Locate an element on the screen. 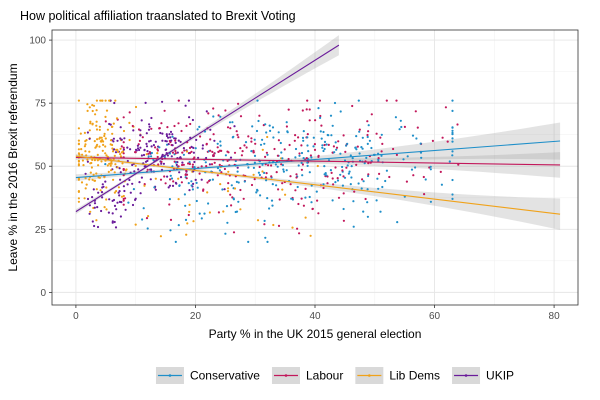 The width and height of the screenshot is (600, 400). x-tick-label: 0 is located at coordinates (76, 316).